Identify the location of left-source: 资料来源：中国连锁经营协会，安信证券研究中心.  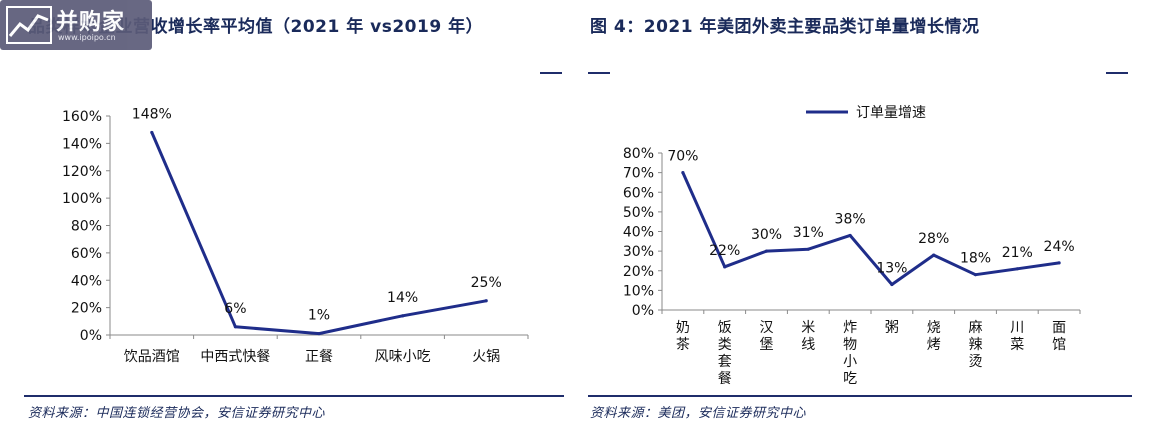
(177, 413).